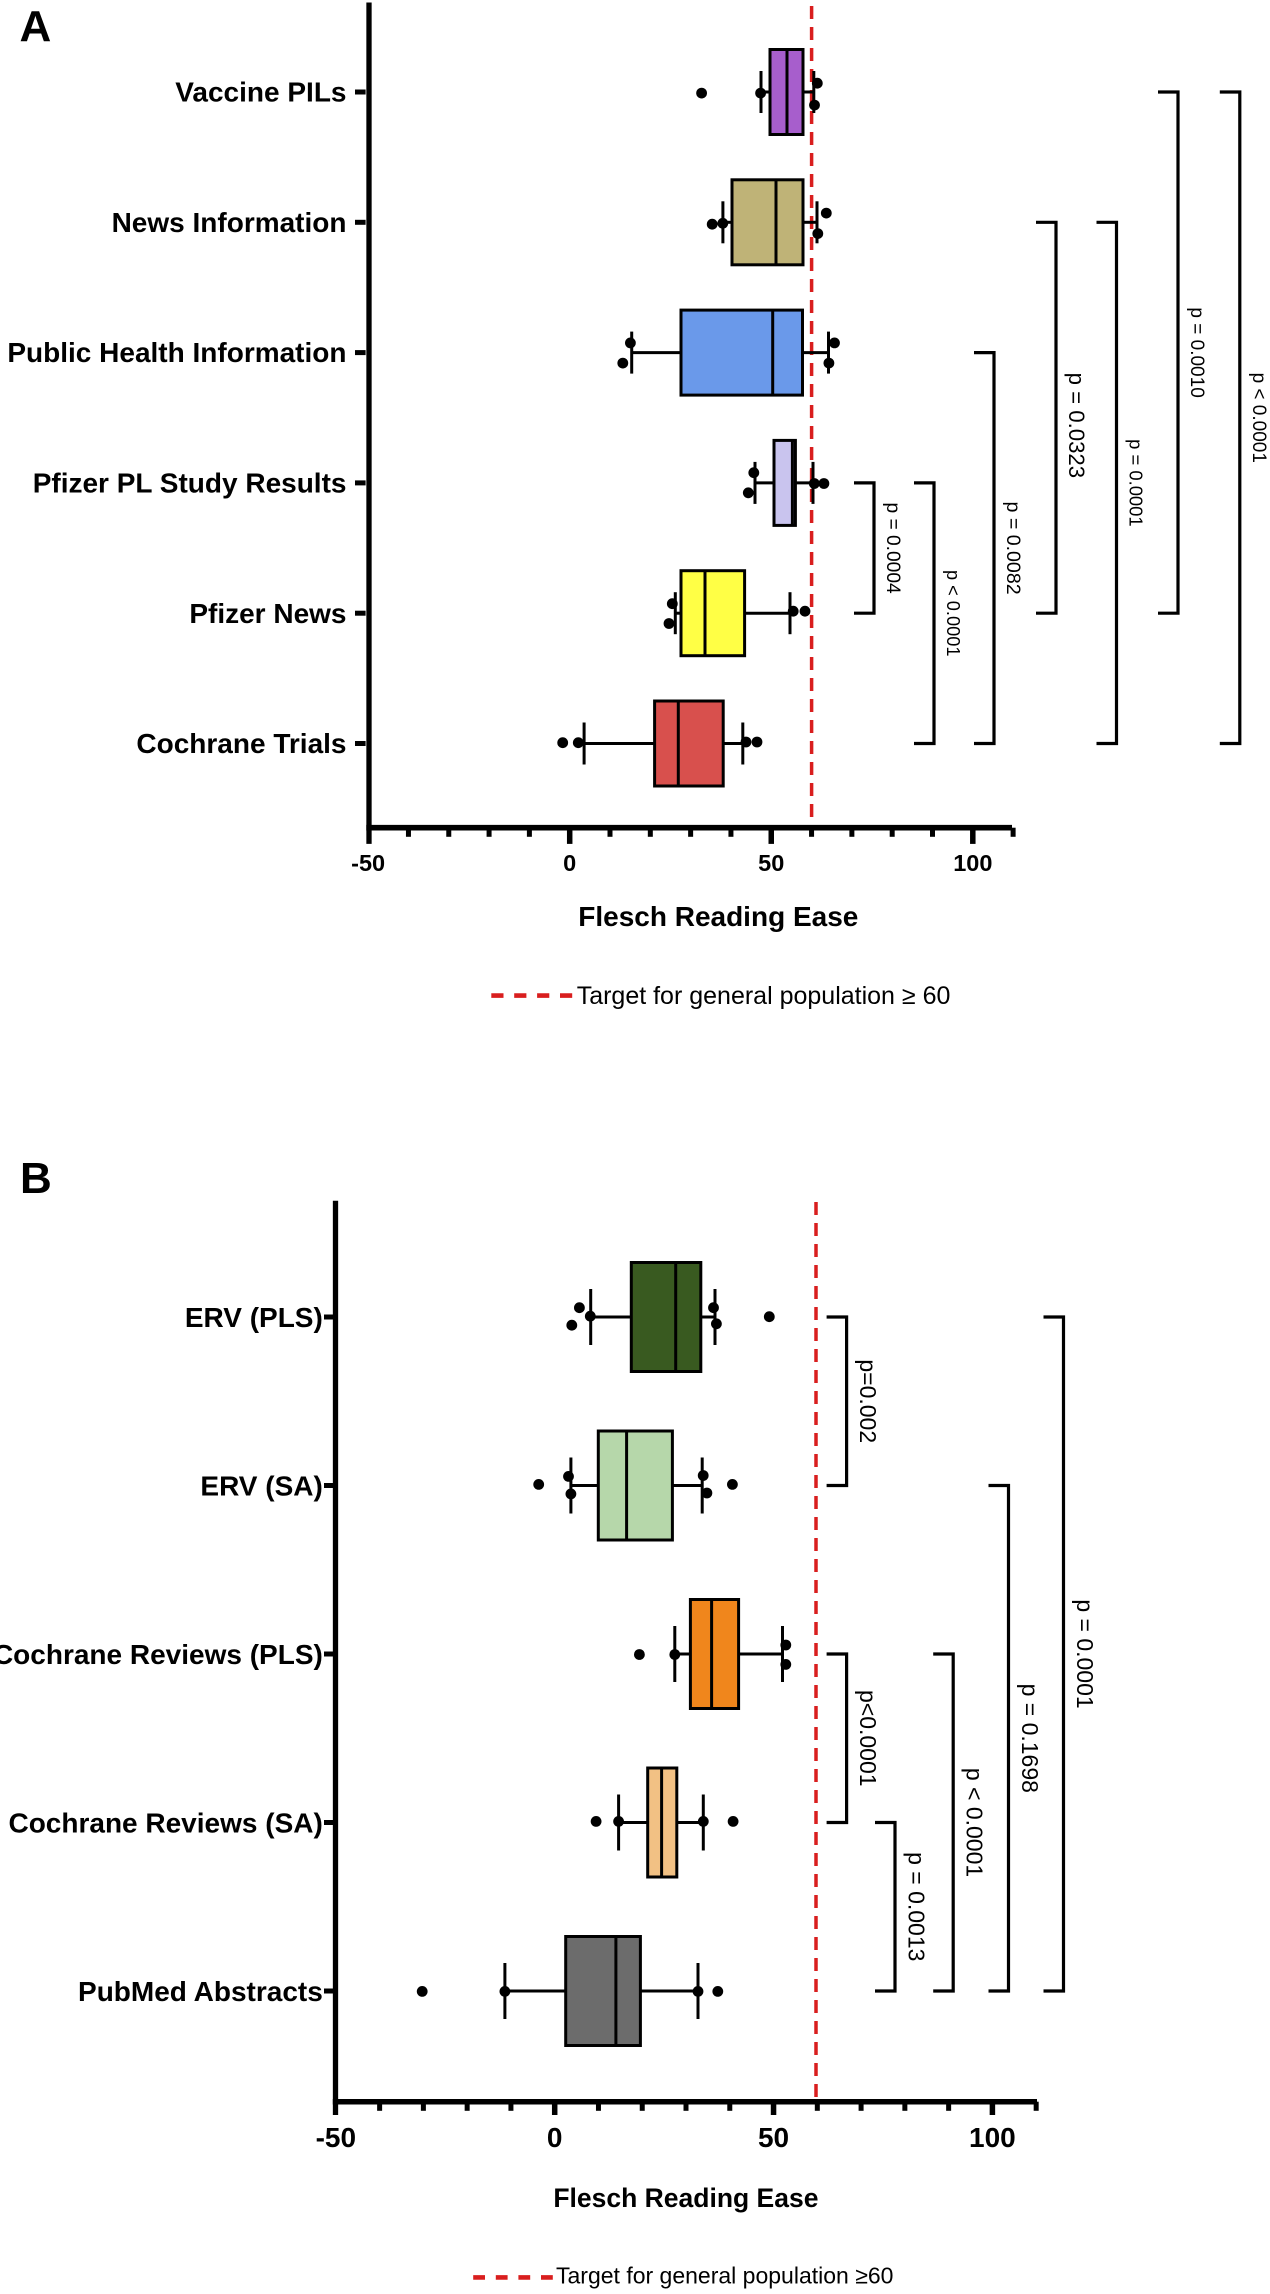  I want to click on svg-text: p = 0.0013, so click(917, 1906).